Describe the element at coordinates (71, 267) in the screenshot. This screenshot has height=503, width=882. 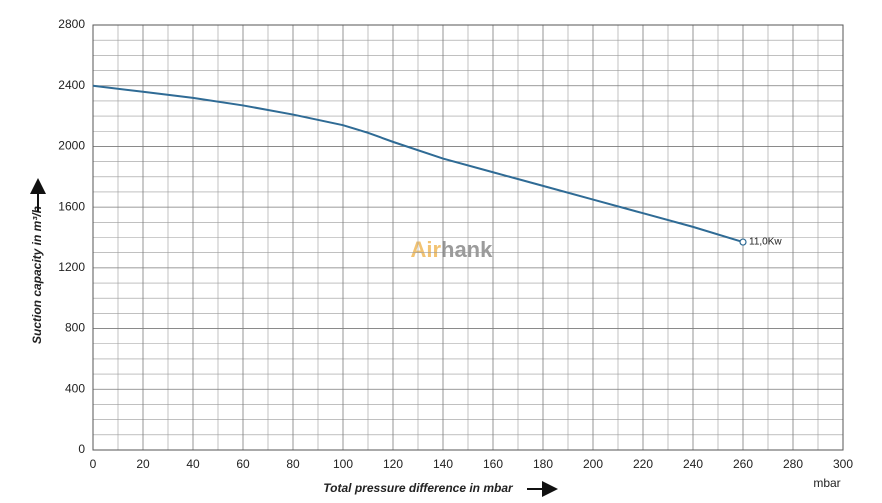
I see `y-tick-label: 1200` at that location.